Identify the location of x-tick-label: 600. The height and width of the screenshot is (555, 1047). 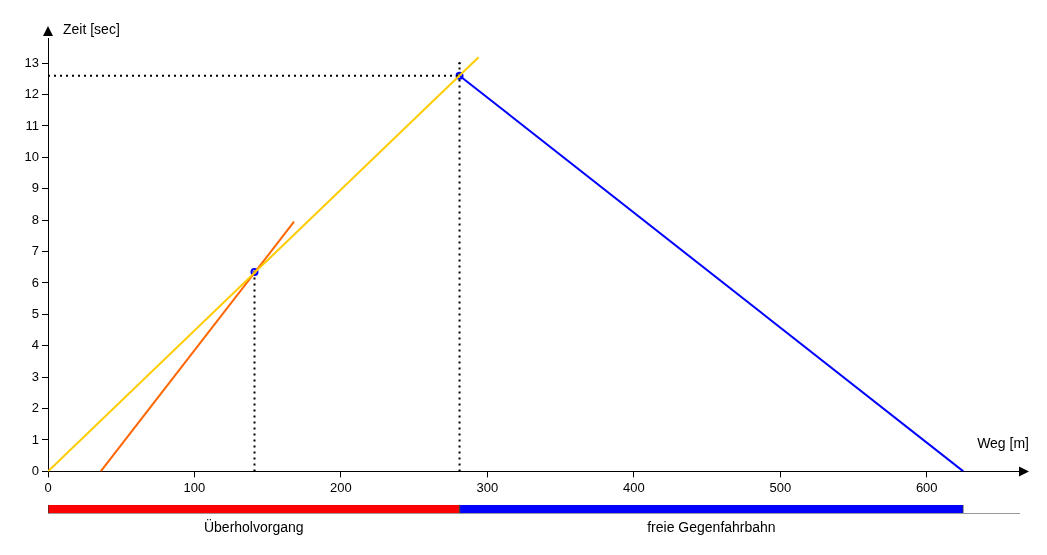
(926, 487).